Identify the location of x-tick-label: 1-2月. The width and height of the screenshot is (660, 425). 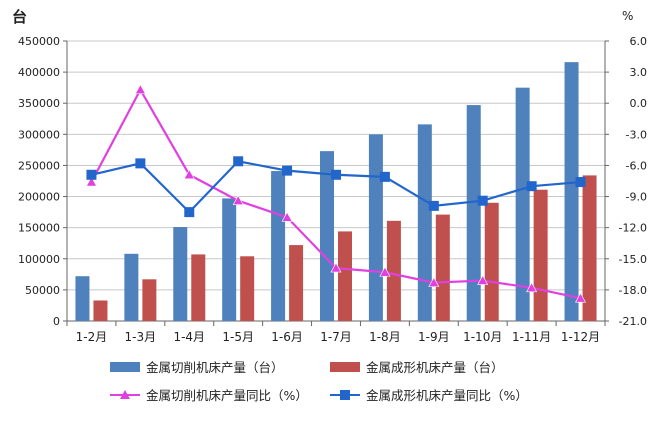
(92, 337).